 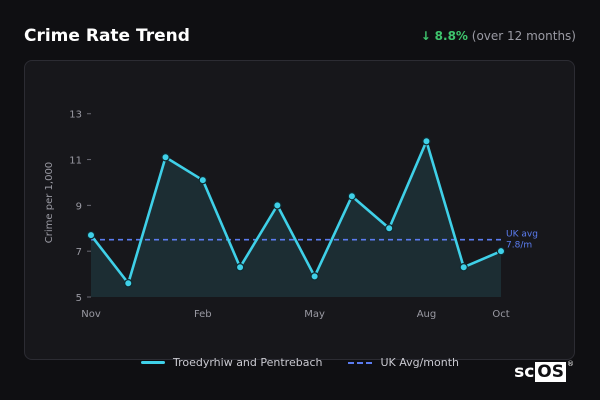 I want to click on change-percent: 8.8%, so click(x=451, y=36).